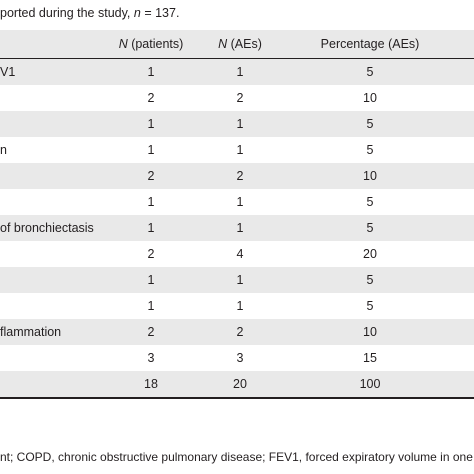 Image resolution: width=474 pixels, height=474 pixels. What do you see at coordinates (237, 13) in the screenshot?
I see `table-caption: ported during the study, n = 137.` at bounding box center [237, 13].